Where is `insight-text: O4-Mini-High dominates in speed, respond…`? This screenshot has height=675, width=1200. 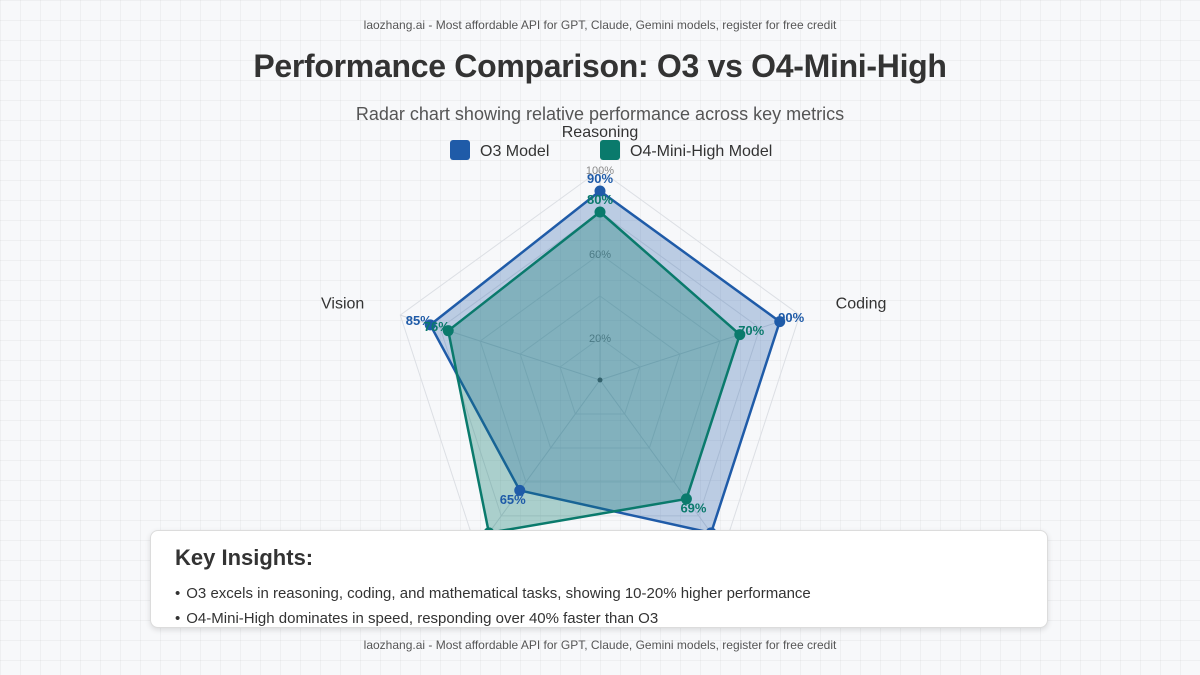
insight-text: O4-Mini-High dominates in speed, respond… is located at coordinates (422, 618).